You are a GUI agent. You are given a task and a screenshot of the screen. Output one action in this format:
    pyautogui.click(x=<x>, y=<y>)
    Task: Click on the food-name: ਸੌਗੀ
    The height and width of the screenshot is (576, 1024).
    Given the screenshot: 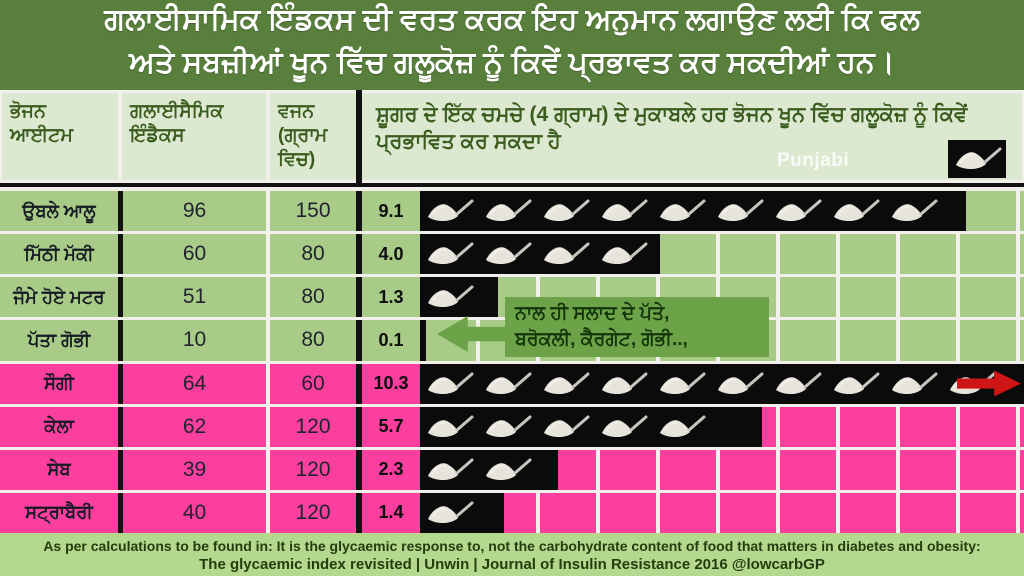 What is the action you would take?
    pyautogui.click(x=59, y=383)
    